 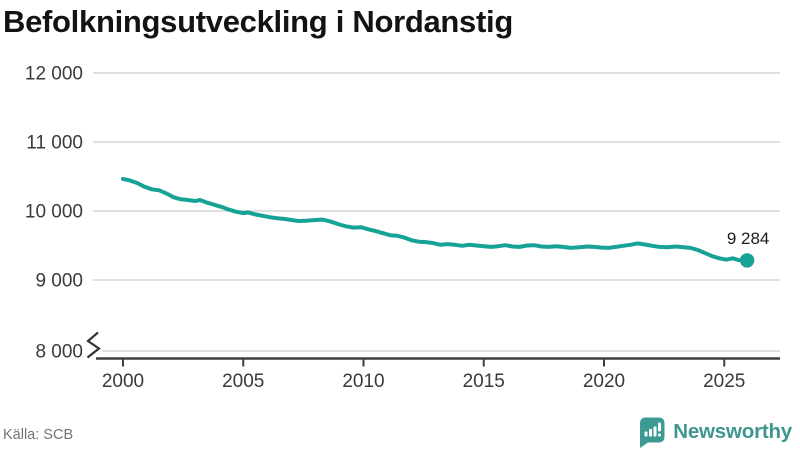 I want to click on x-tick-label: 2010, so click(x=363, y=381).